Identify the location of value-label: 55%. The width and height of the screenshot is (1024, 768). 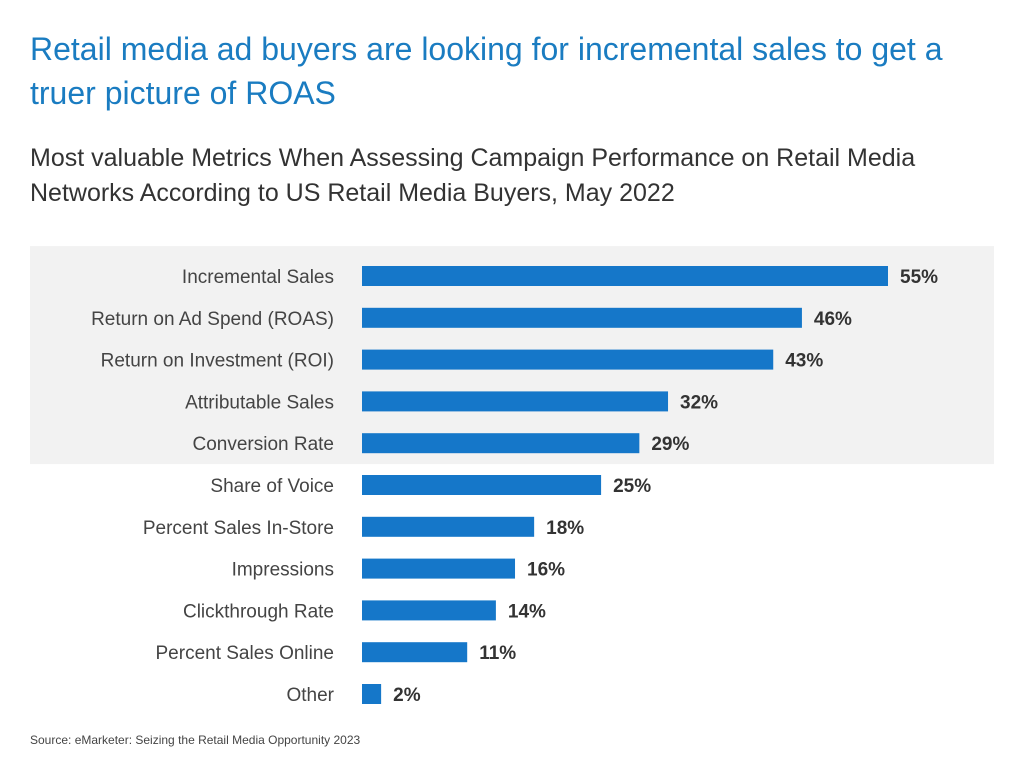
(919, 277).